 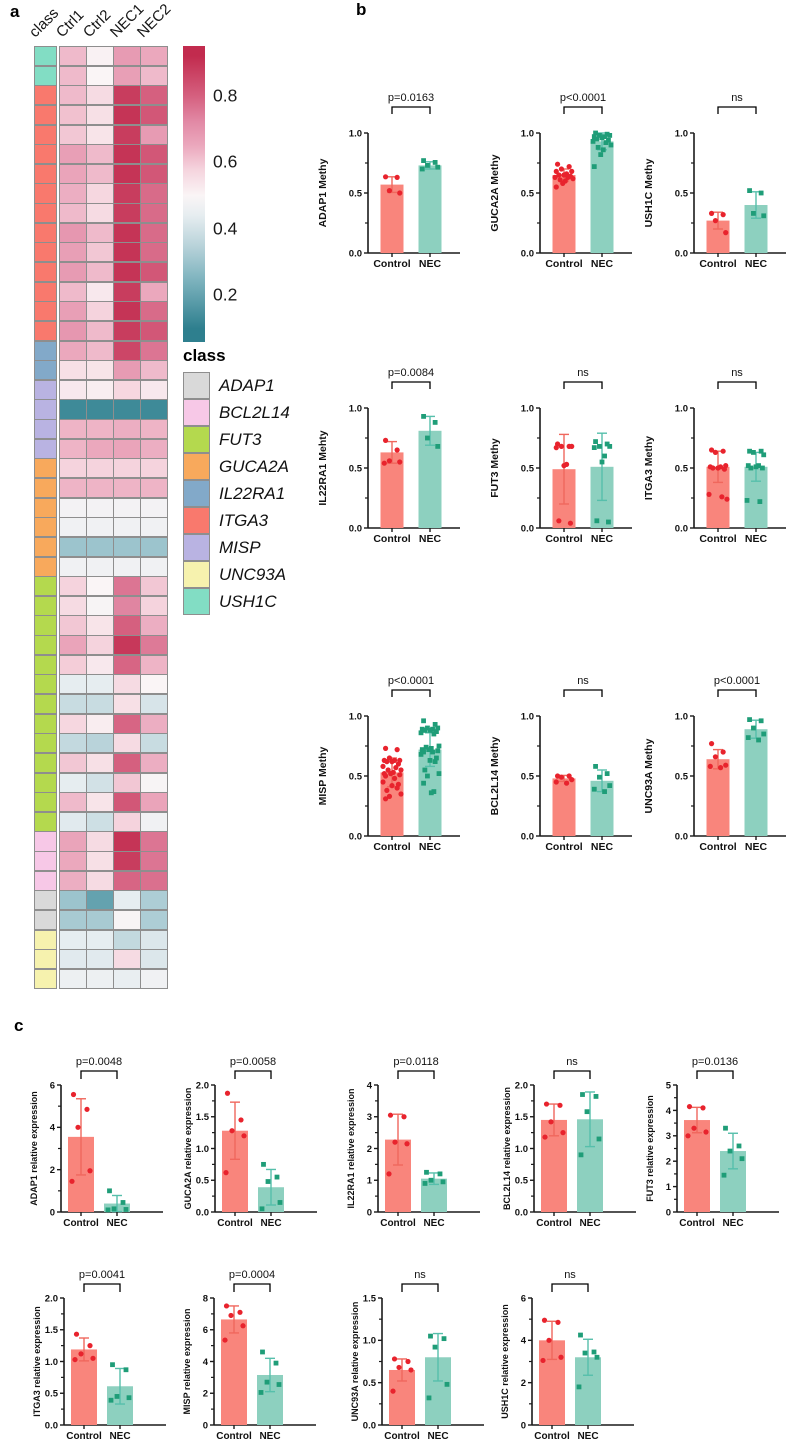 I want to click on svg-text: 4, so click(x=53, y=1128).